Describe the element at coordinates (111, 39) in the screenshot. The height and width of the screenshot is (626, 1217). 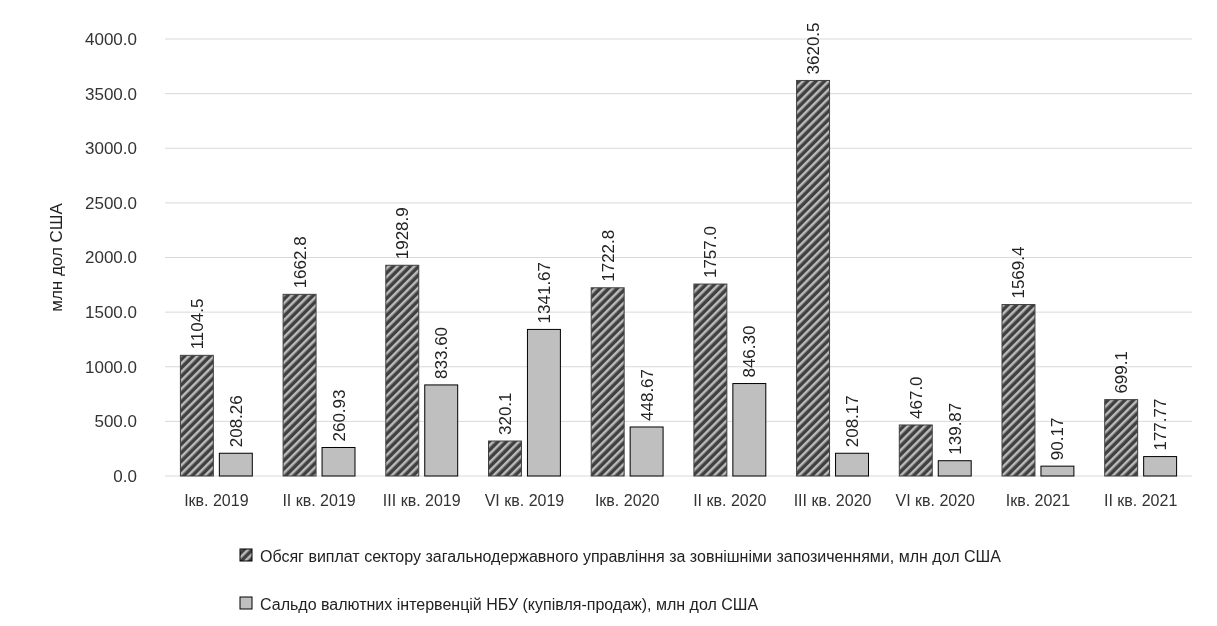
I see `y-tick-label: 4000.0` at that location.